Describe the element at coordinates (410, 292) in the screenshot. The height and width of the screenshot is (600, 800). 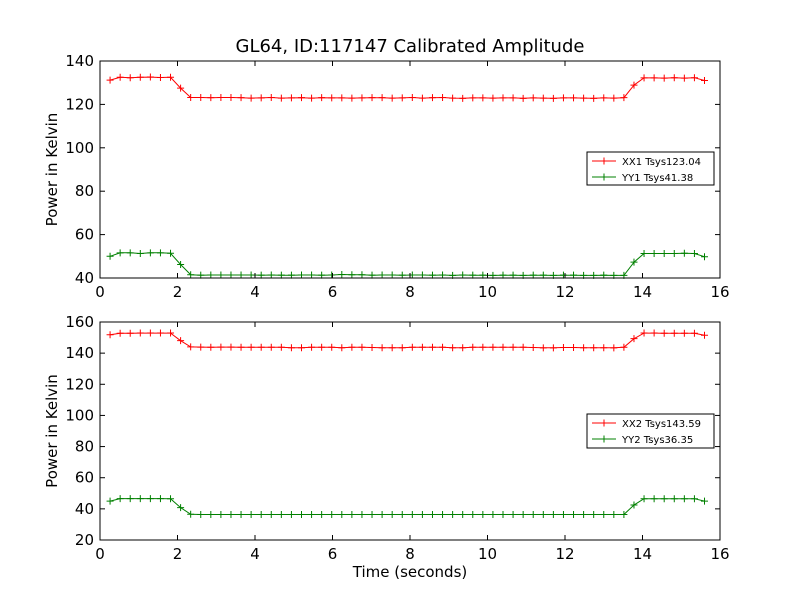
I see `x-tick-label: 8` at that location.